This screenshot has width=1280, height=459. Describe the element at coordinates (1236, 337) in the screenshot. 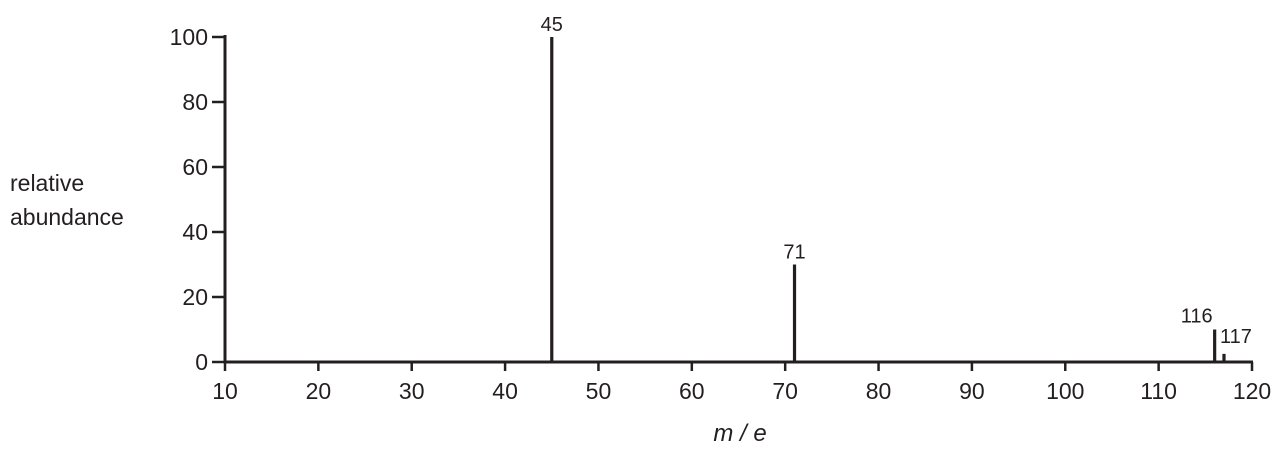

I see `peak-label: 117` at that location.